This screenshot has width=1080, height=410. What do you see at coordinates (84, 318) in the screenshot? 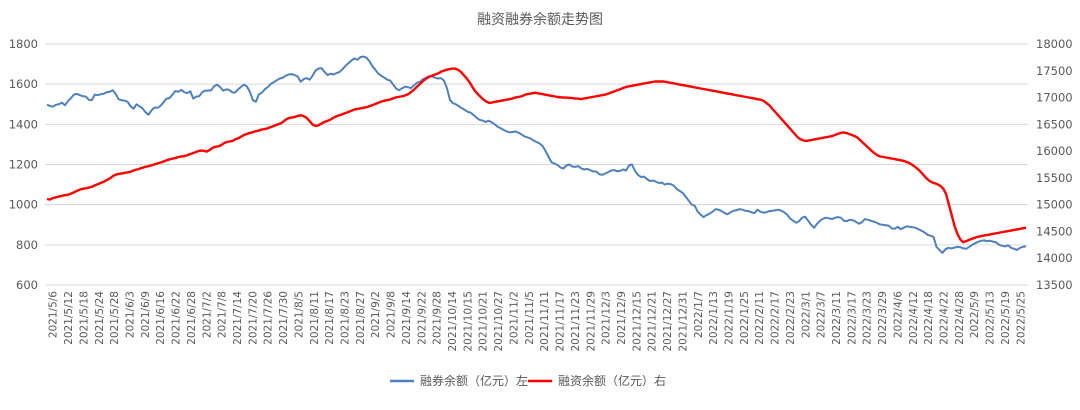
I see `x-tick-label: 2021/5/18` at bounding box center [84, 318].